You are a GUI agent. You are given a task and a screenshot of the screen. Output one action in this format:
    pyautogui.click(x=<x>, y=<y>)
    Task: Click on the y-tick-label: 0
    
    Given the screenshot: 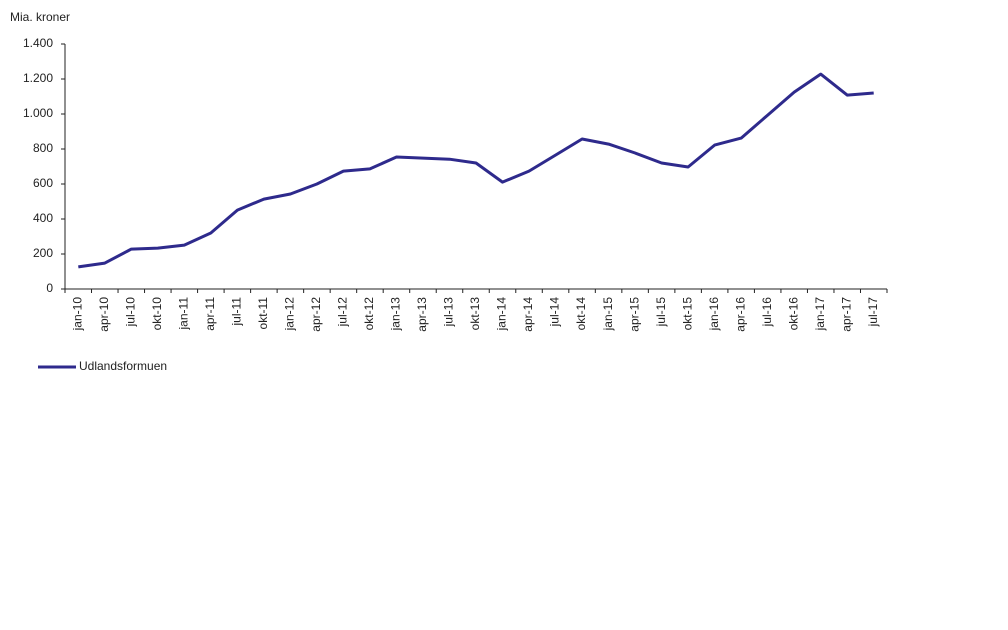 What is the action you would take?
    pyautogui.click(x=49, y=288)
    